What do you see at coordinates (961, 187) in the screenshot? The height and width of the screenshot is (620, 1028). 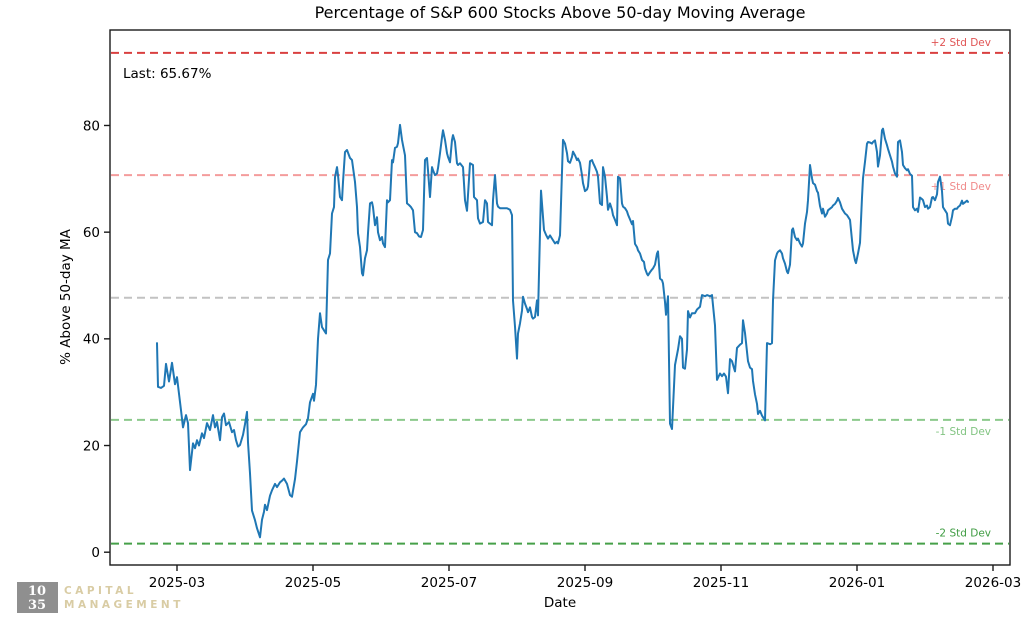 I see `-1-std-dev-label: +1 Std Dev` at bounding box center [961, 187].